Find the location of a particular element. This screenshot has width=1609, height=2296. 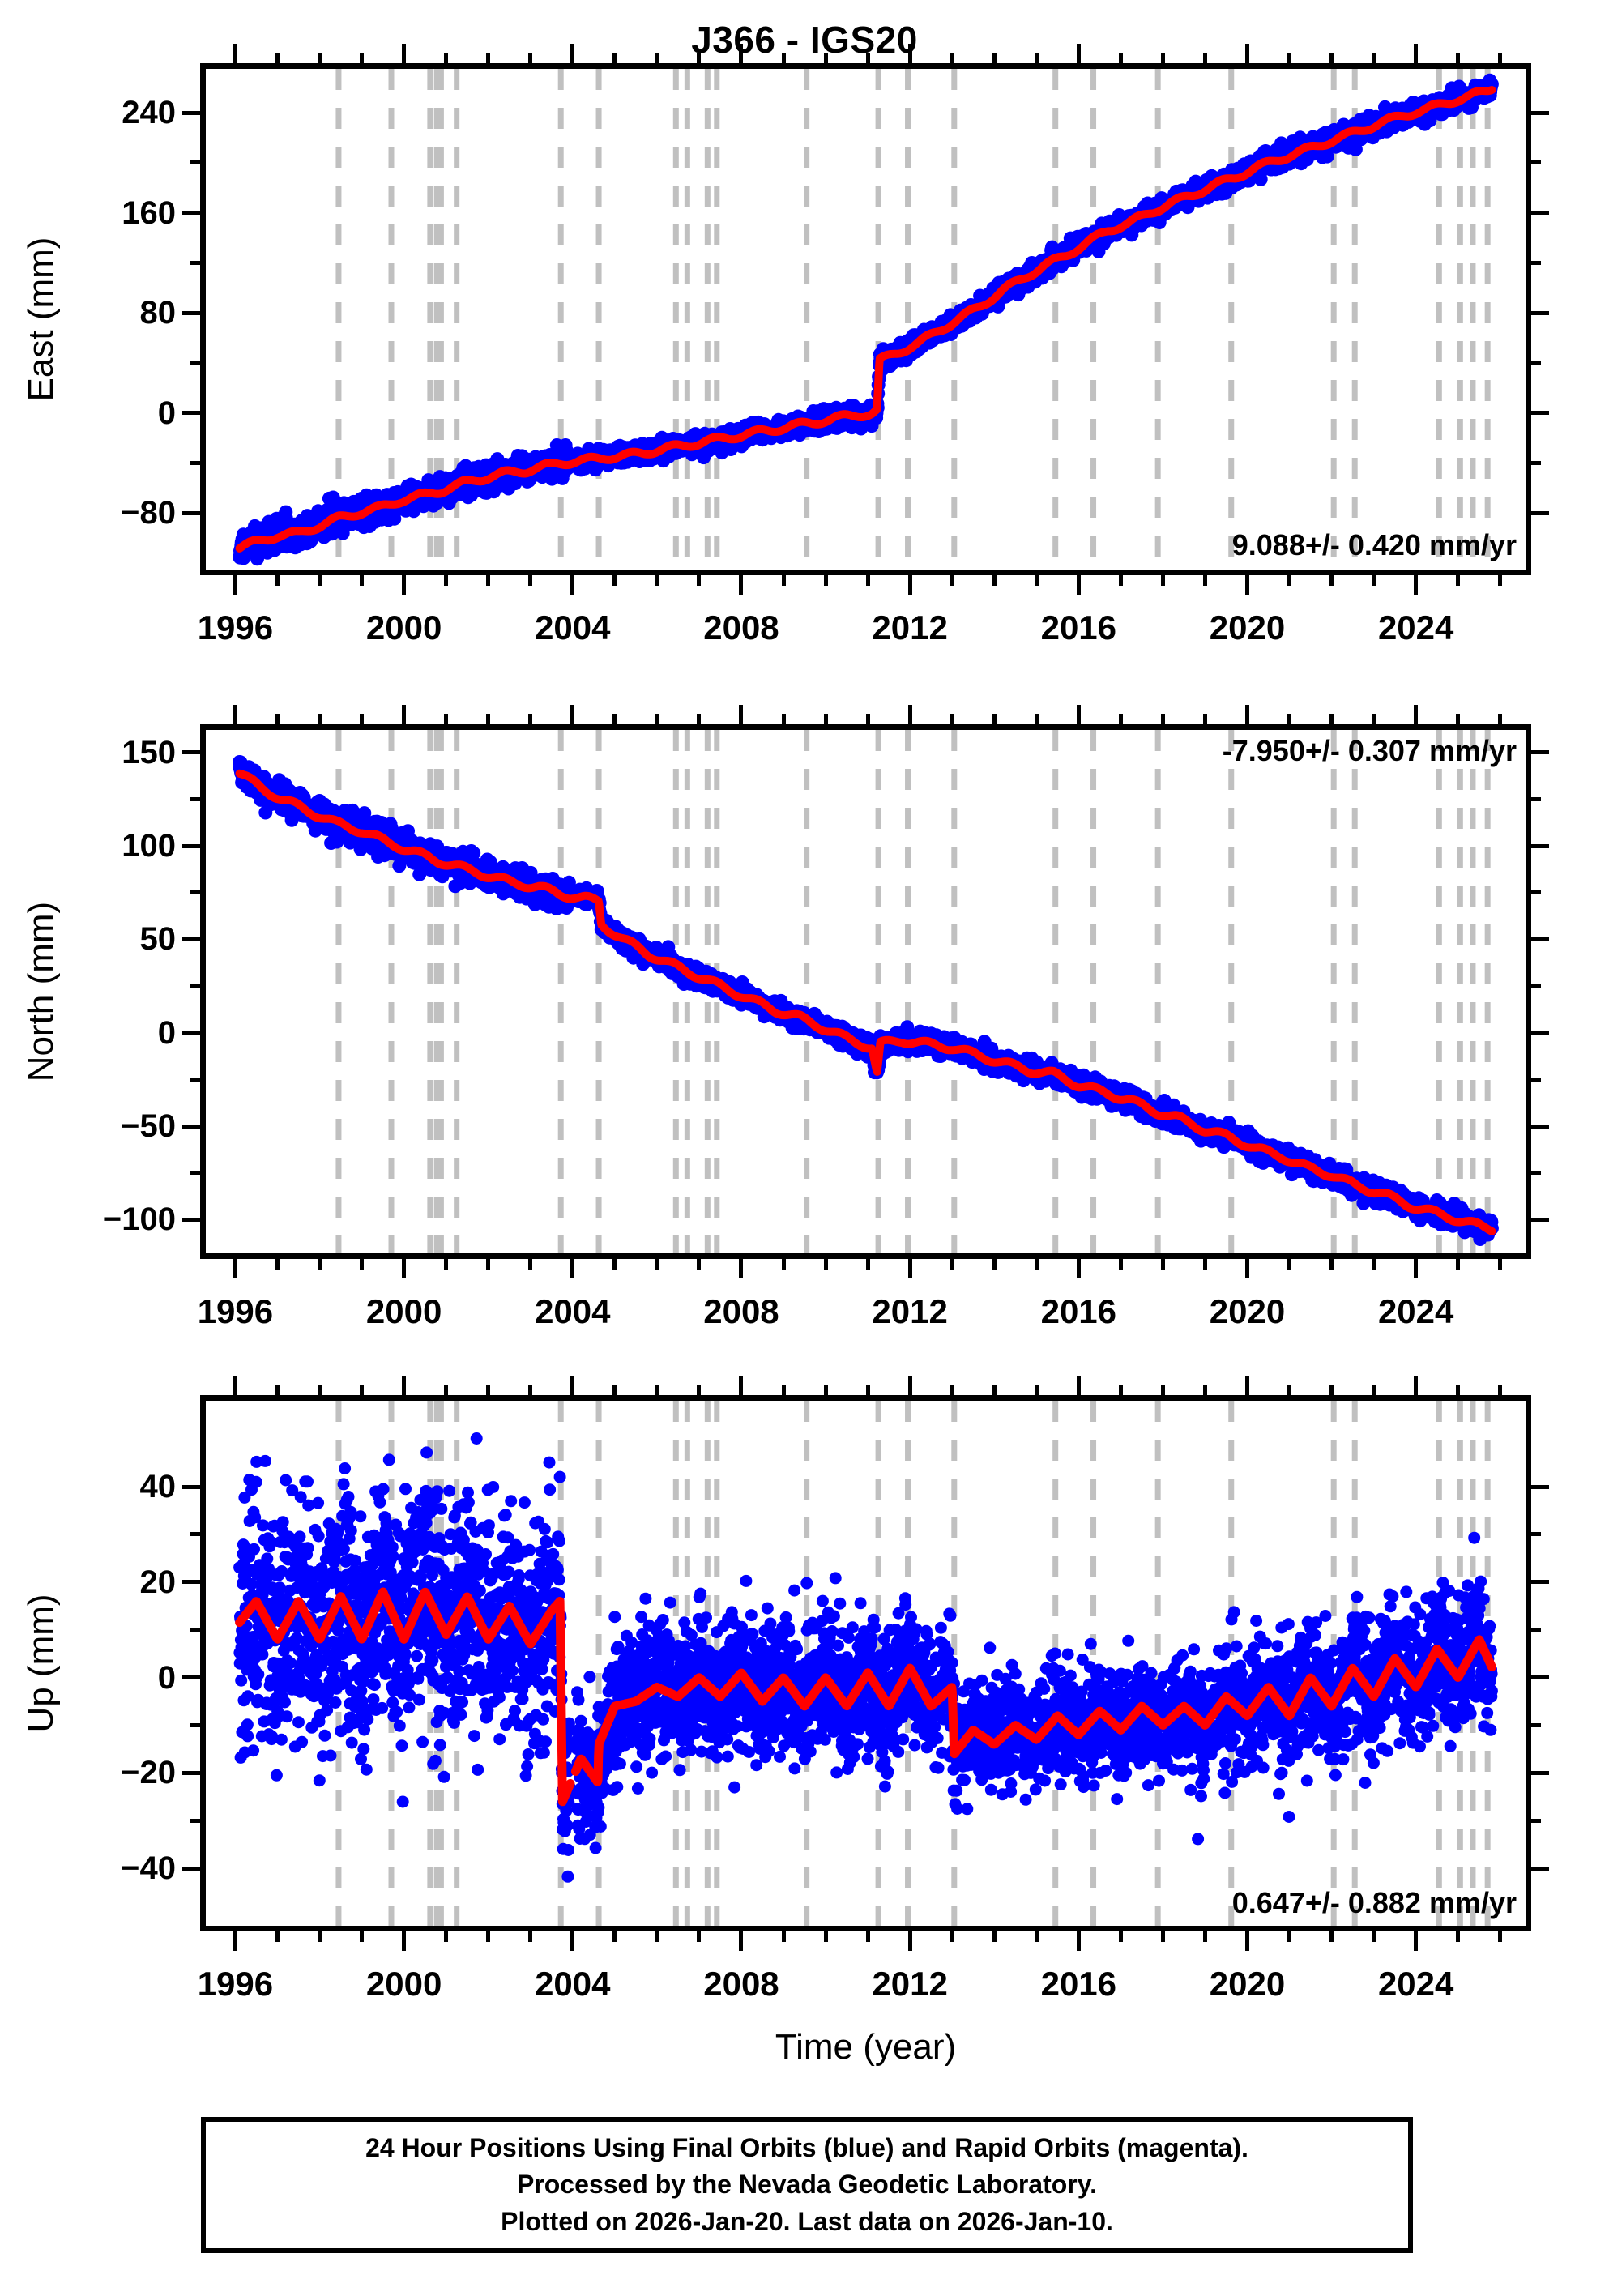

y-tick-label: 240 is located at coordinates (149, 113).